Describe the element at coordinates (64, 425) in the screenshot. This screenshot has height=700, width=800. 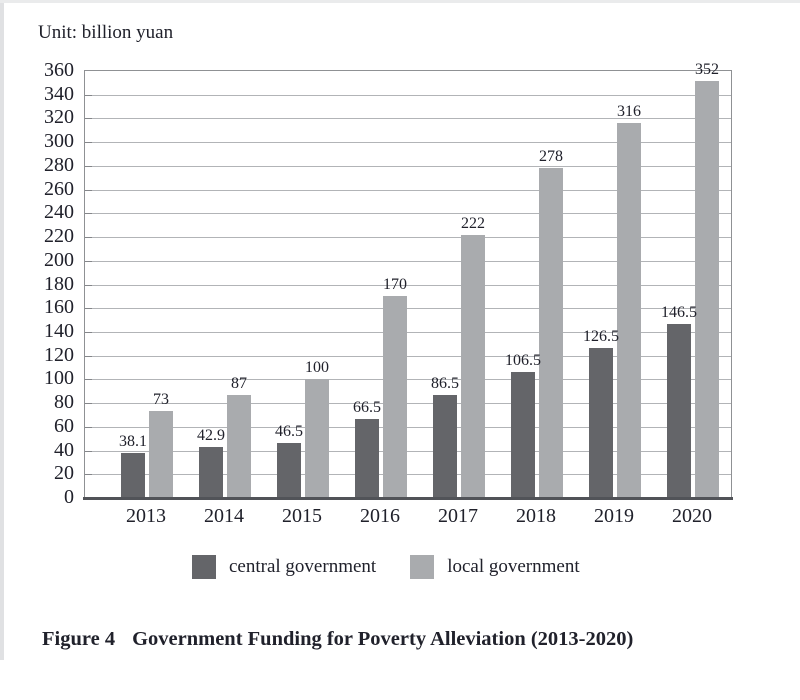
I see `y-axis-tick-label: 60` at that location.